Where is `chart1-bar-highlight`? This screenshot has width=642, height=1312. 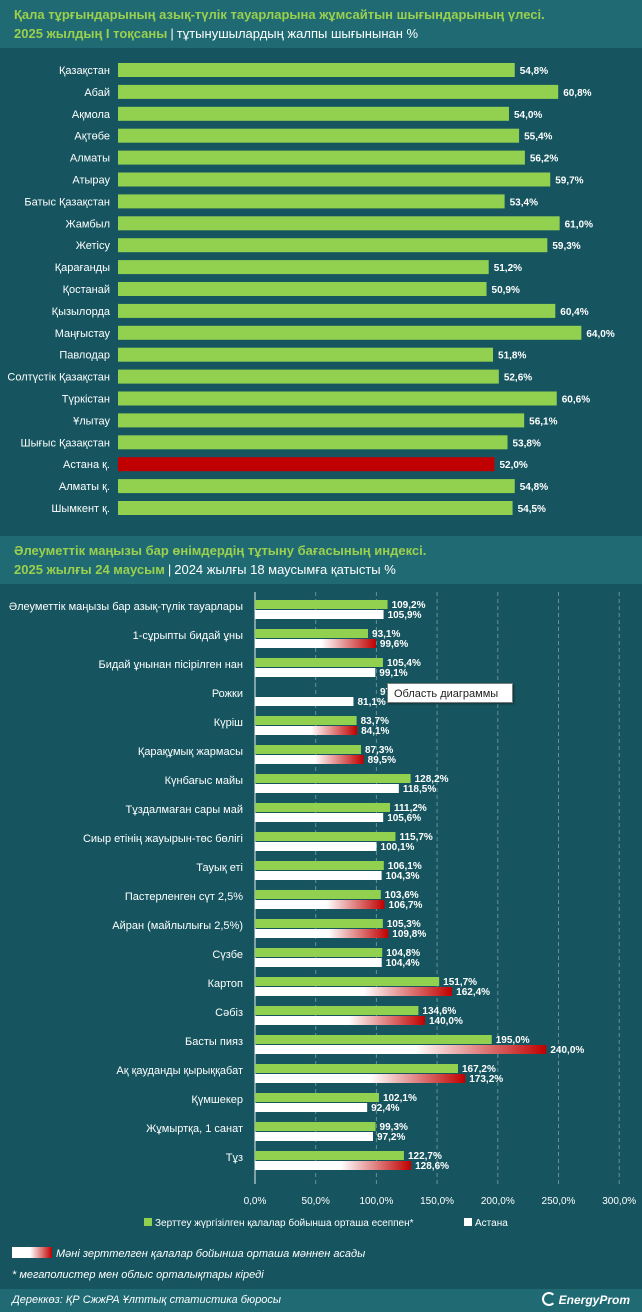 chart1-bar-highlight is located at coordinates (306, 464).